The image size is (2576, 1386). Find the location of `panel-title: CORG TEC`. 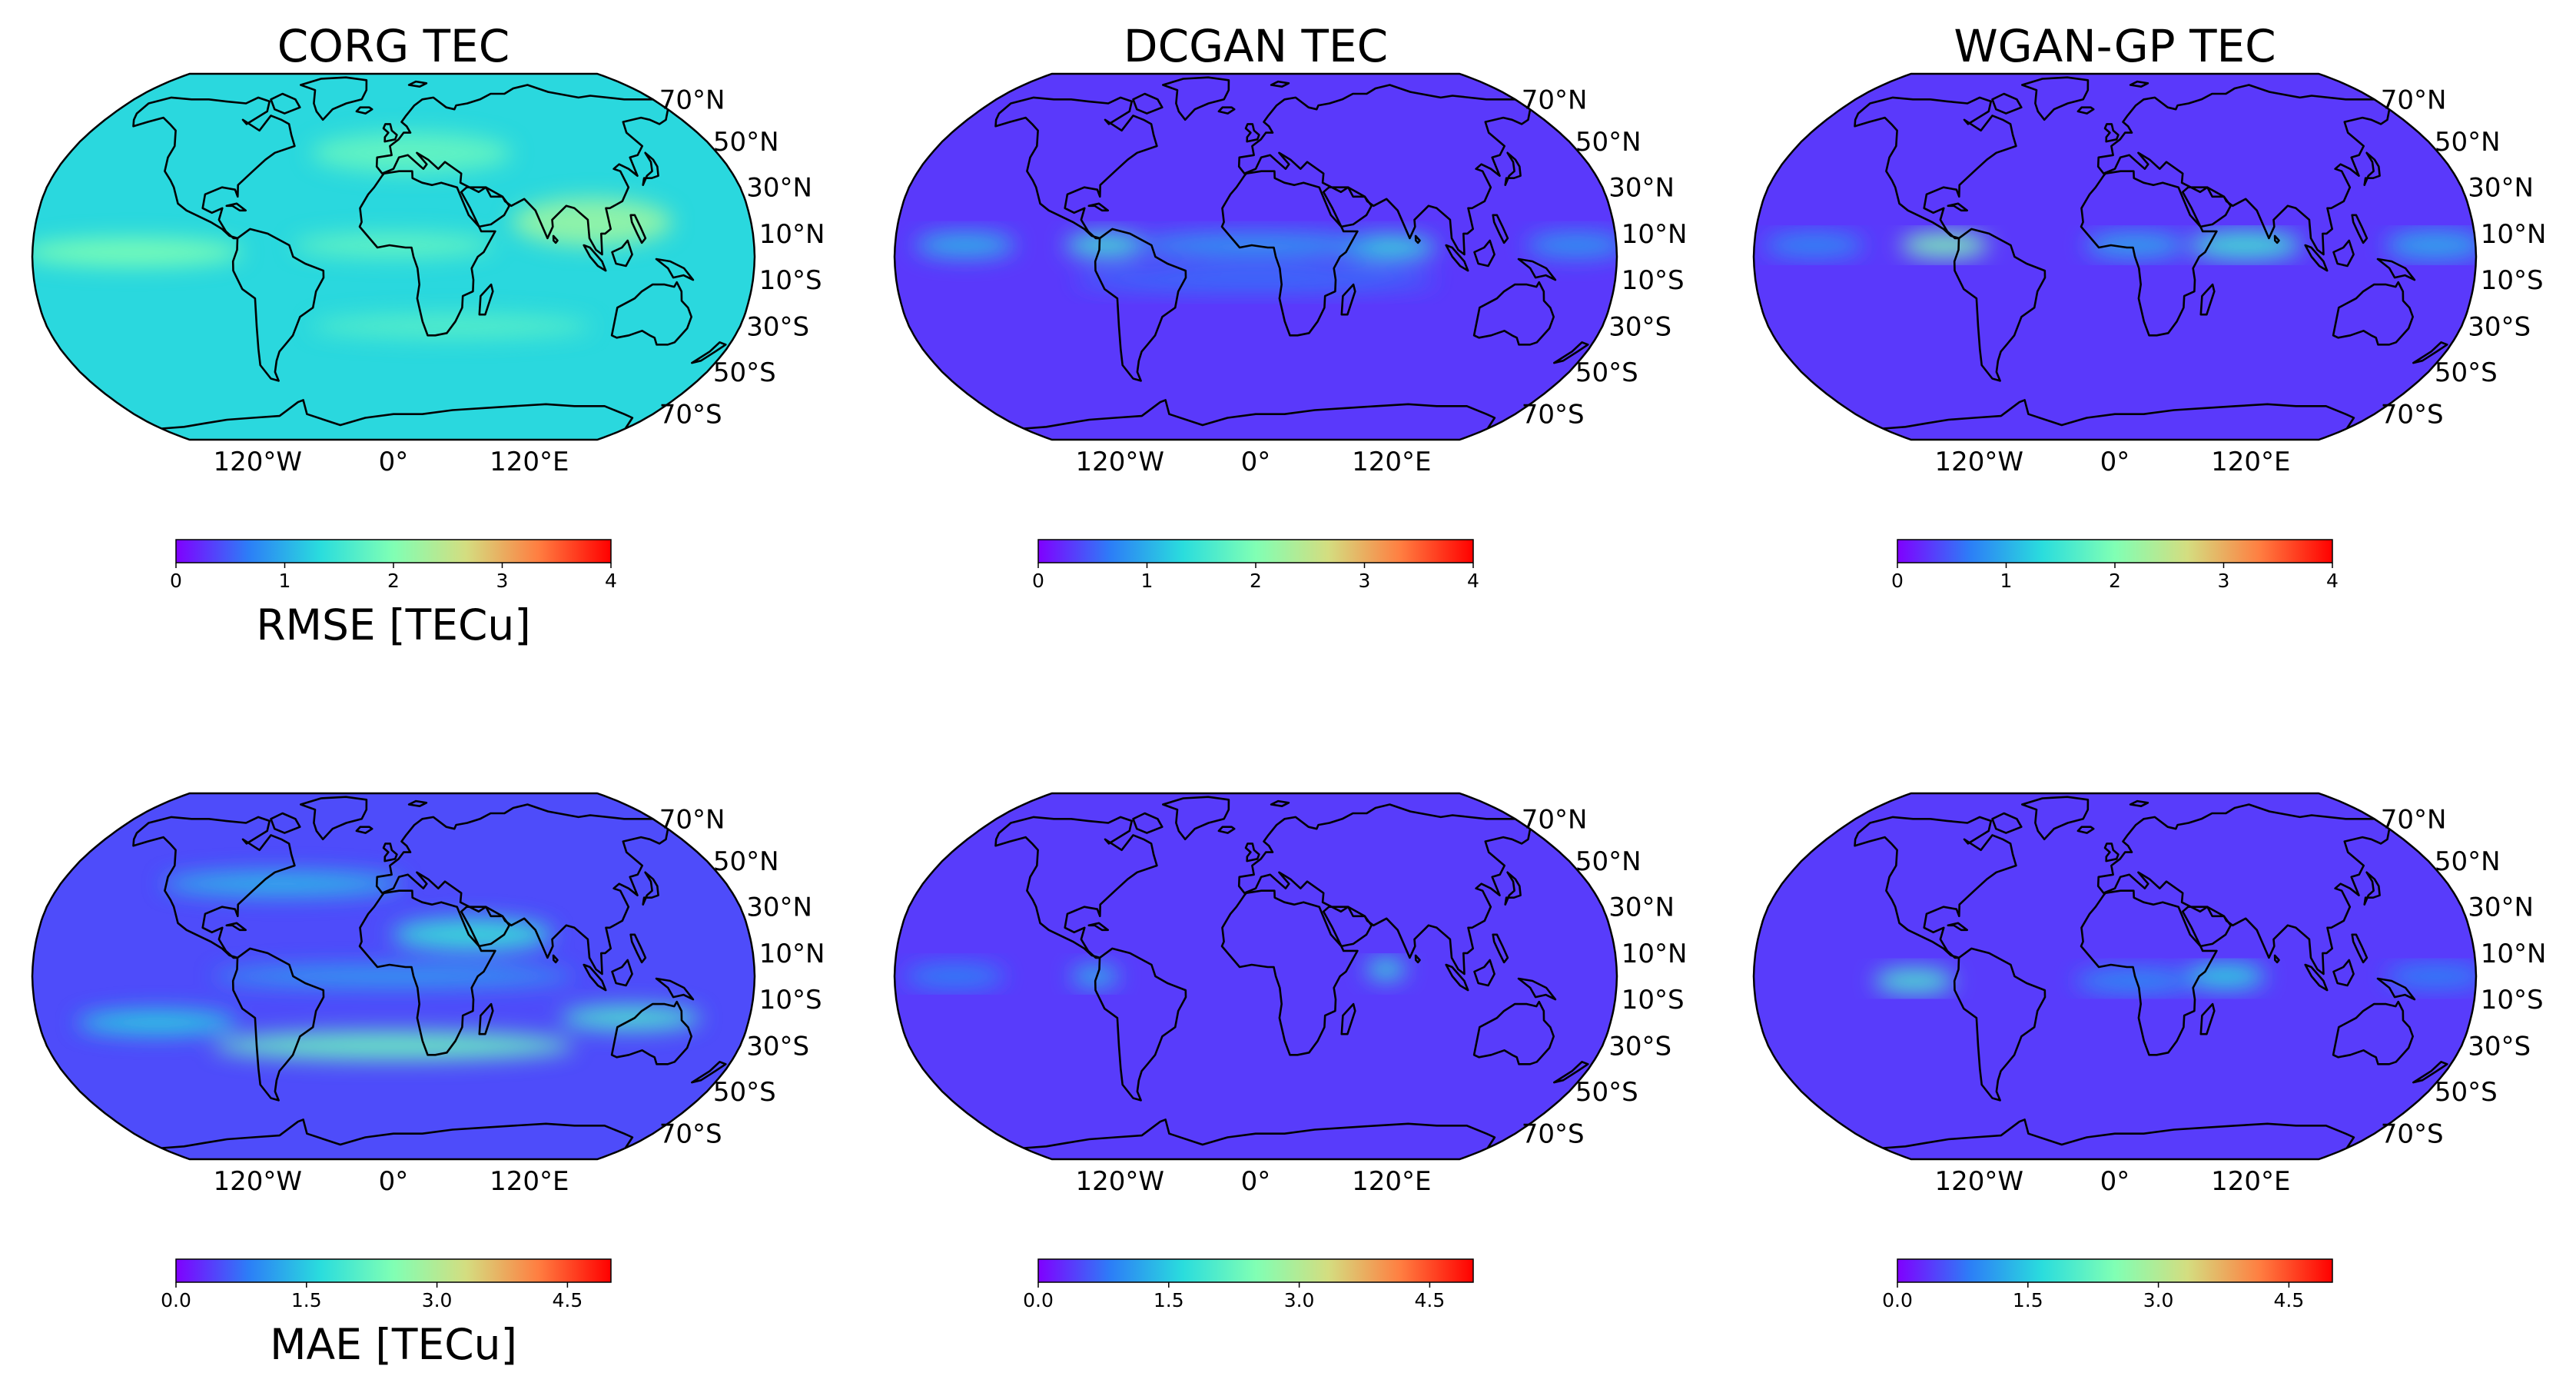

panel-title: CORG TEC is located at coordinates (393, 46).